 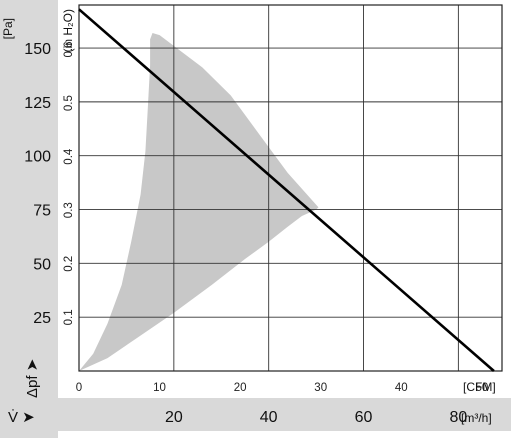 I want to click on x-tick-label-m3h: 20, so click(x=174, y=417).